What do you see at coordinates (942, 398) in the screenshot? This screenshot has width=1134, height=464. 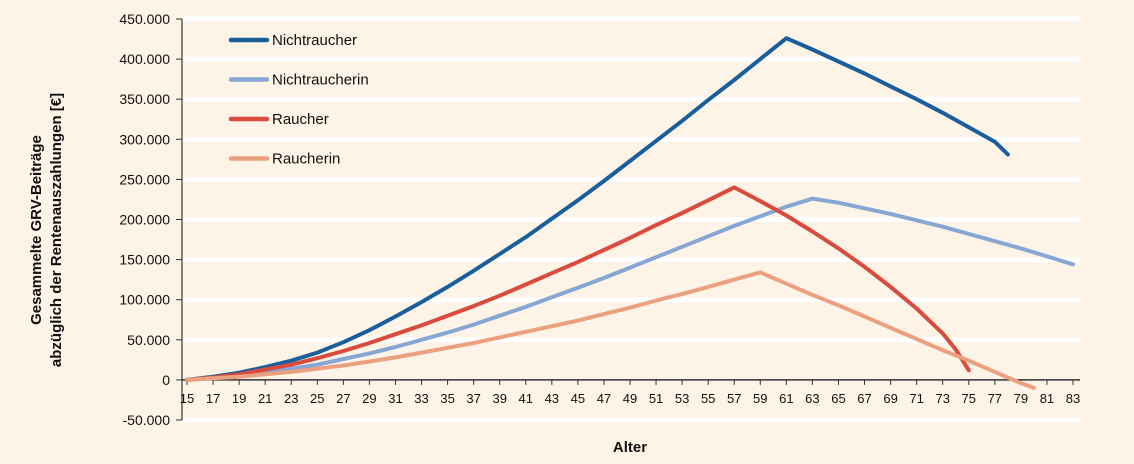 I see `x-tick-label: 73` at bounding box center [942, 398].